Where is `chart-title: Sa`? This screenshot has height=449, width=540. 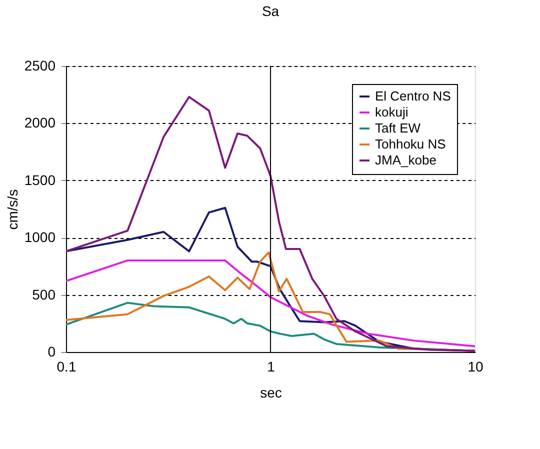
chart-title: Sa is located at coordinates (271, 11).